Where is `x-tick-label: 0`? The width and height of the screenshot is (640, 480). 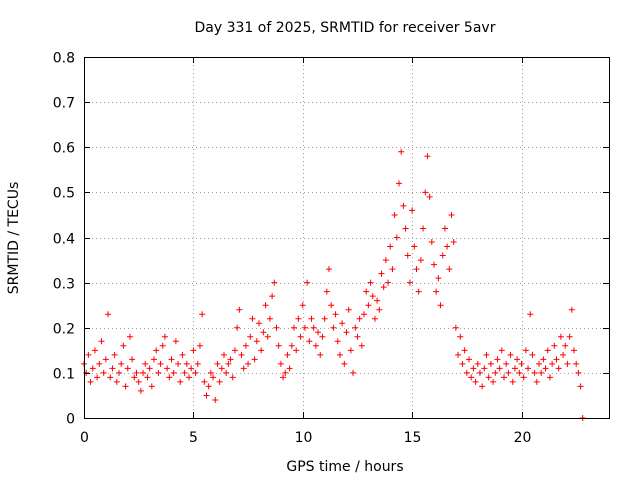
x-tick-label: 0 is located at coordinates (84, 438).